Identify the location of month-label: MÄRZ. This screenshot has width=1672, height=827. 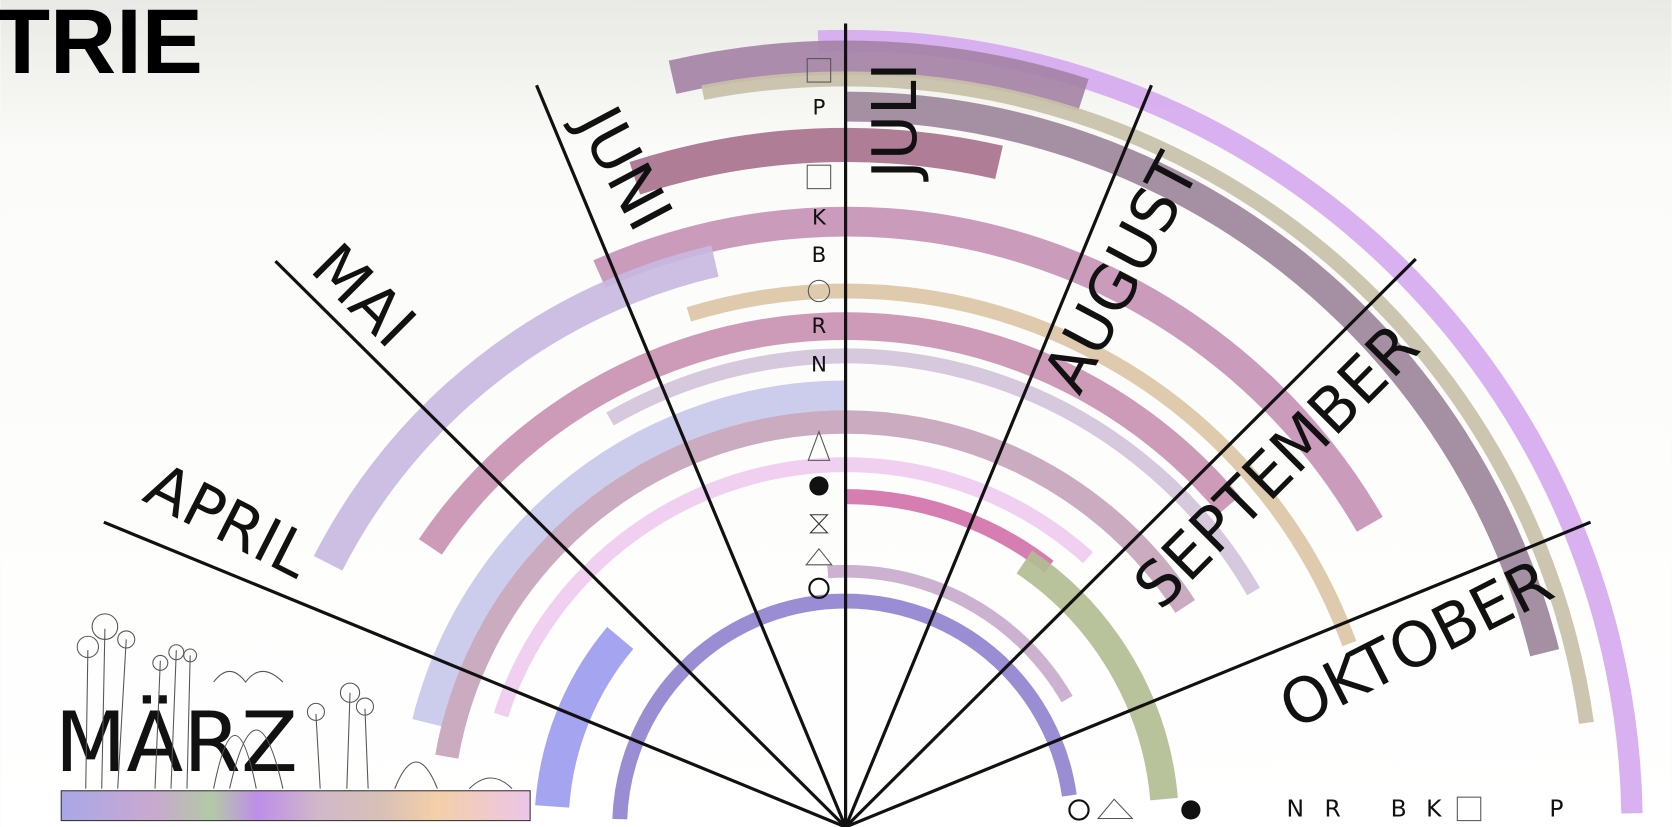
(176, 742).